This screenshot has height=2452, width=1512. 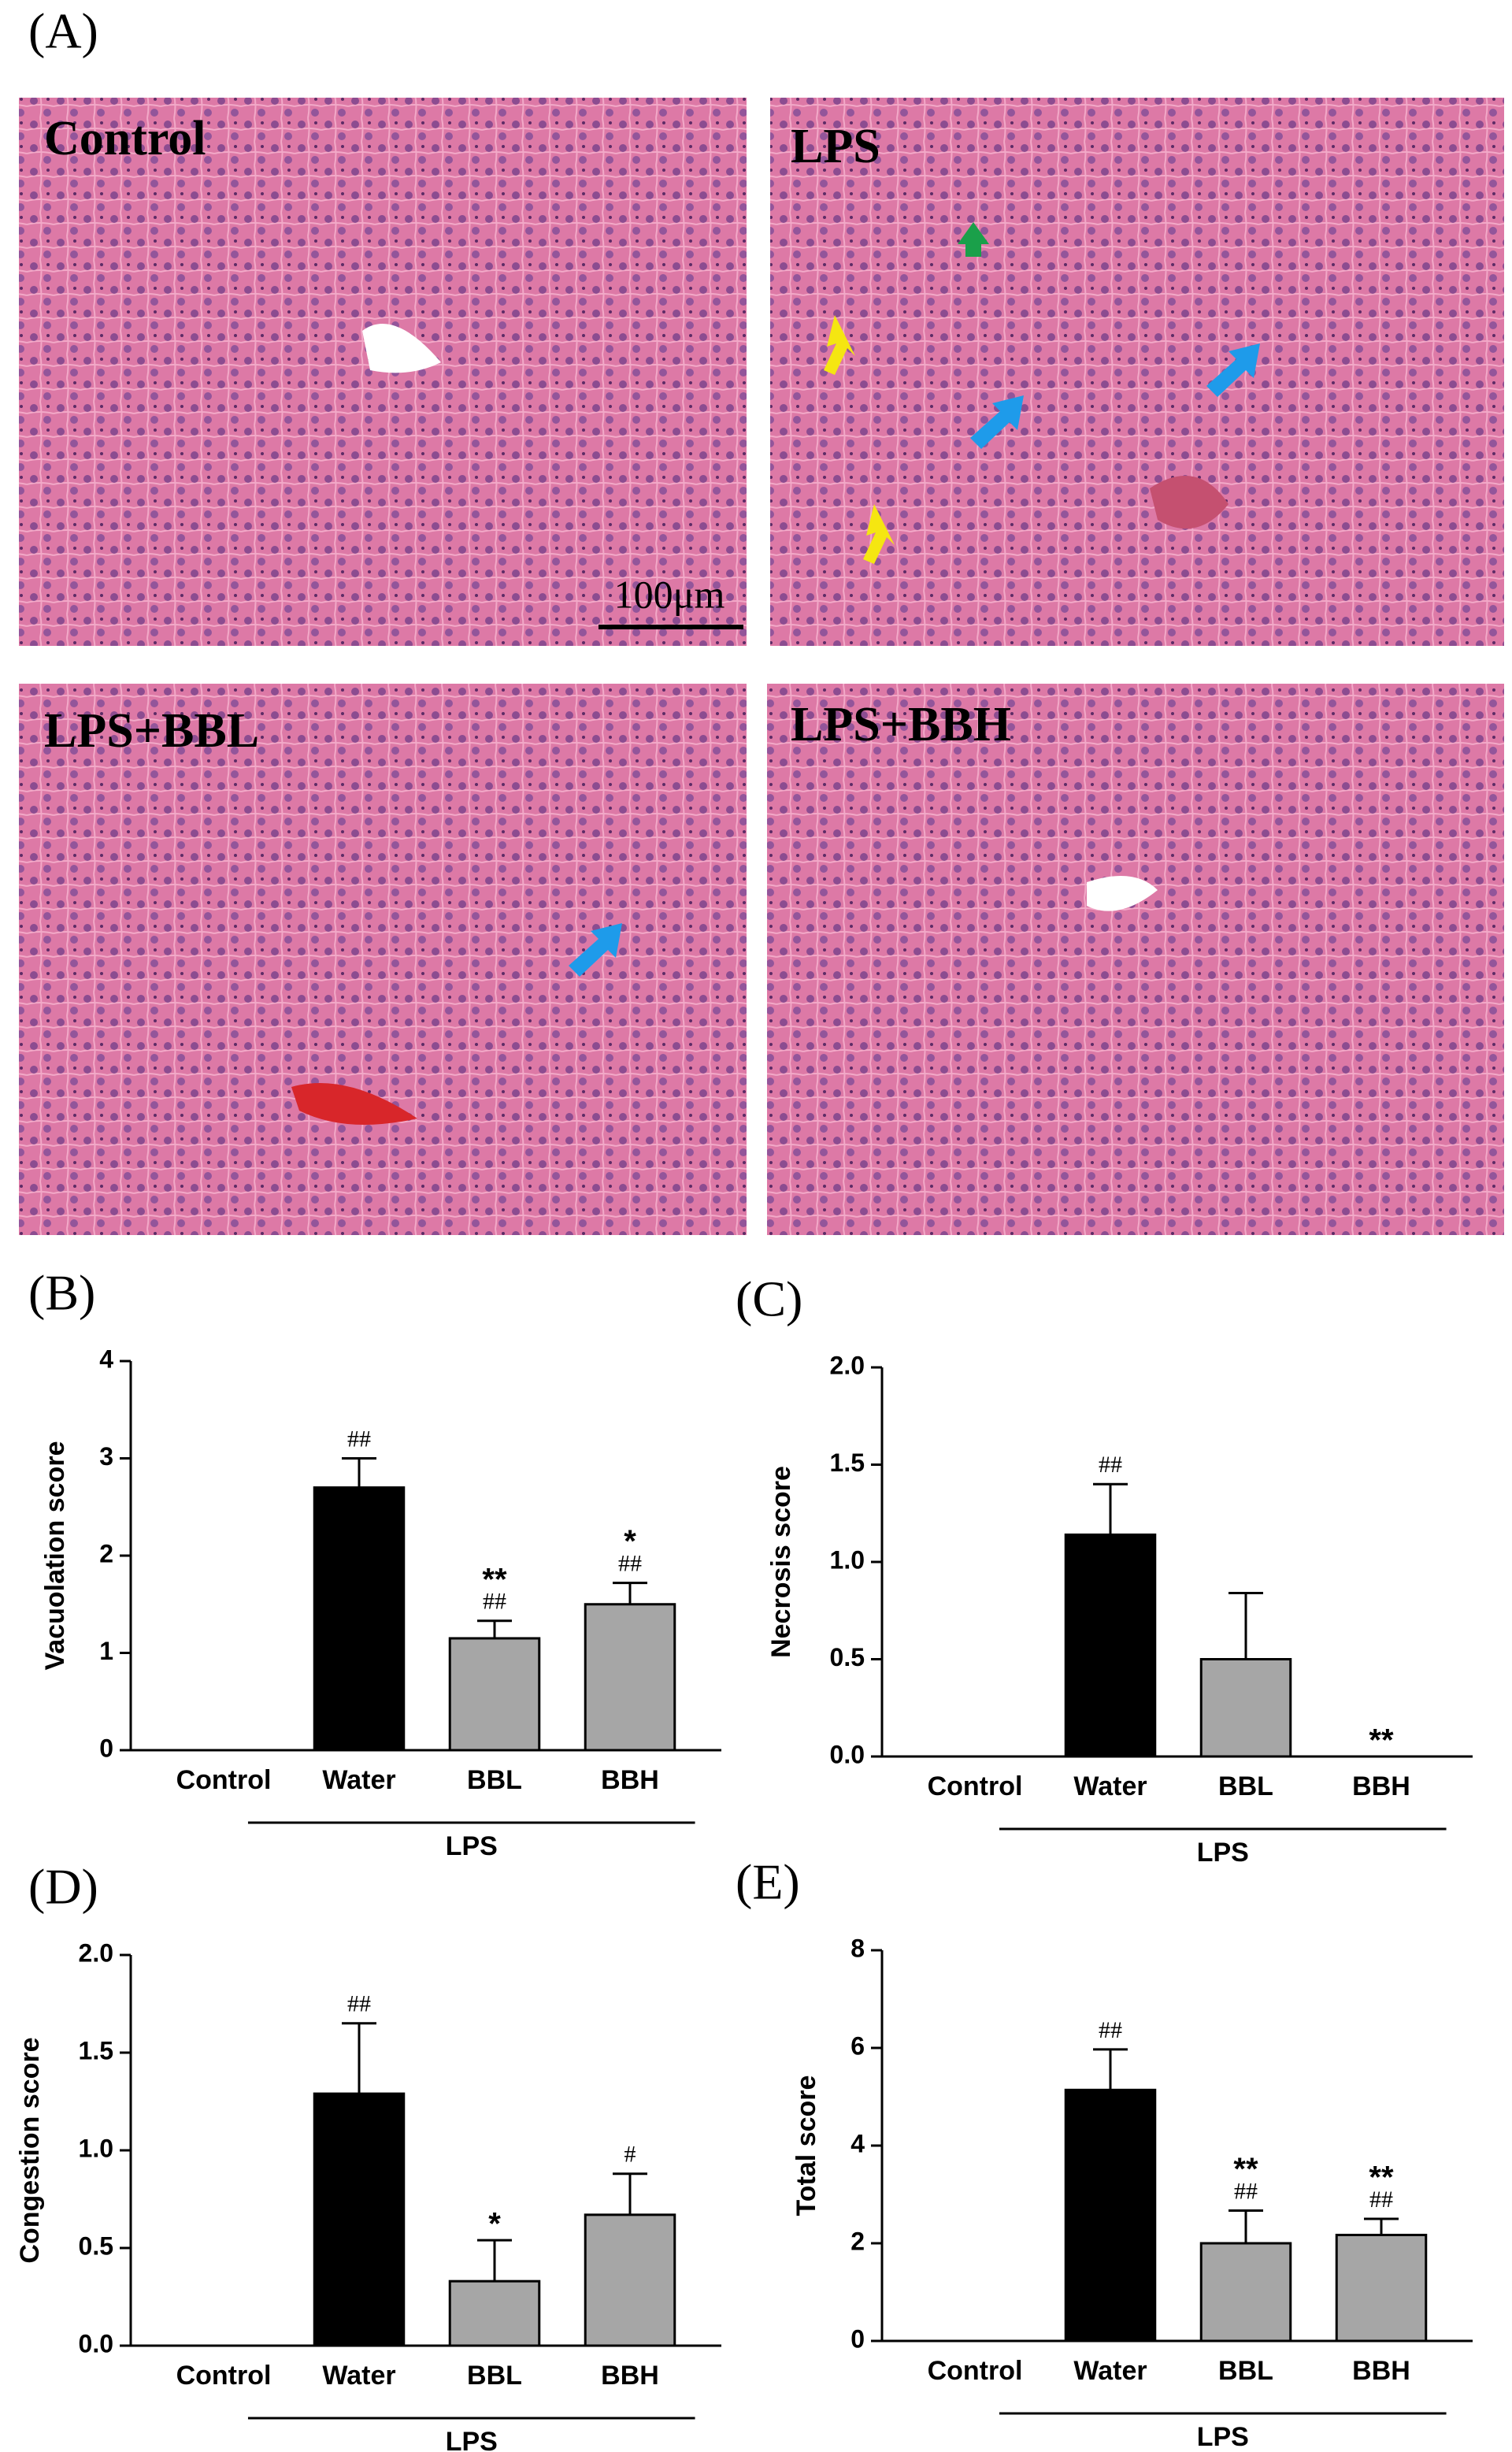 I want to click on scale-bar-label: 100μm, so click(x=669, y=594).